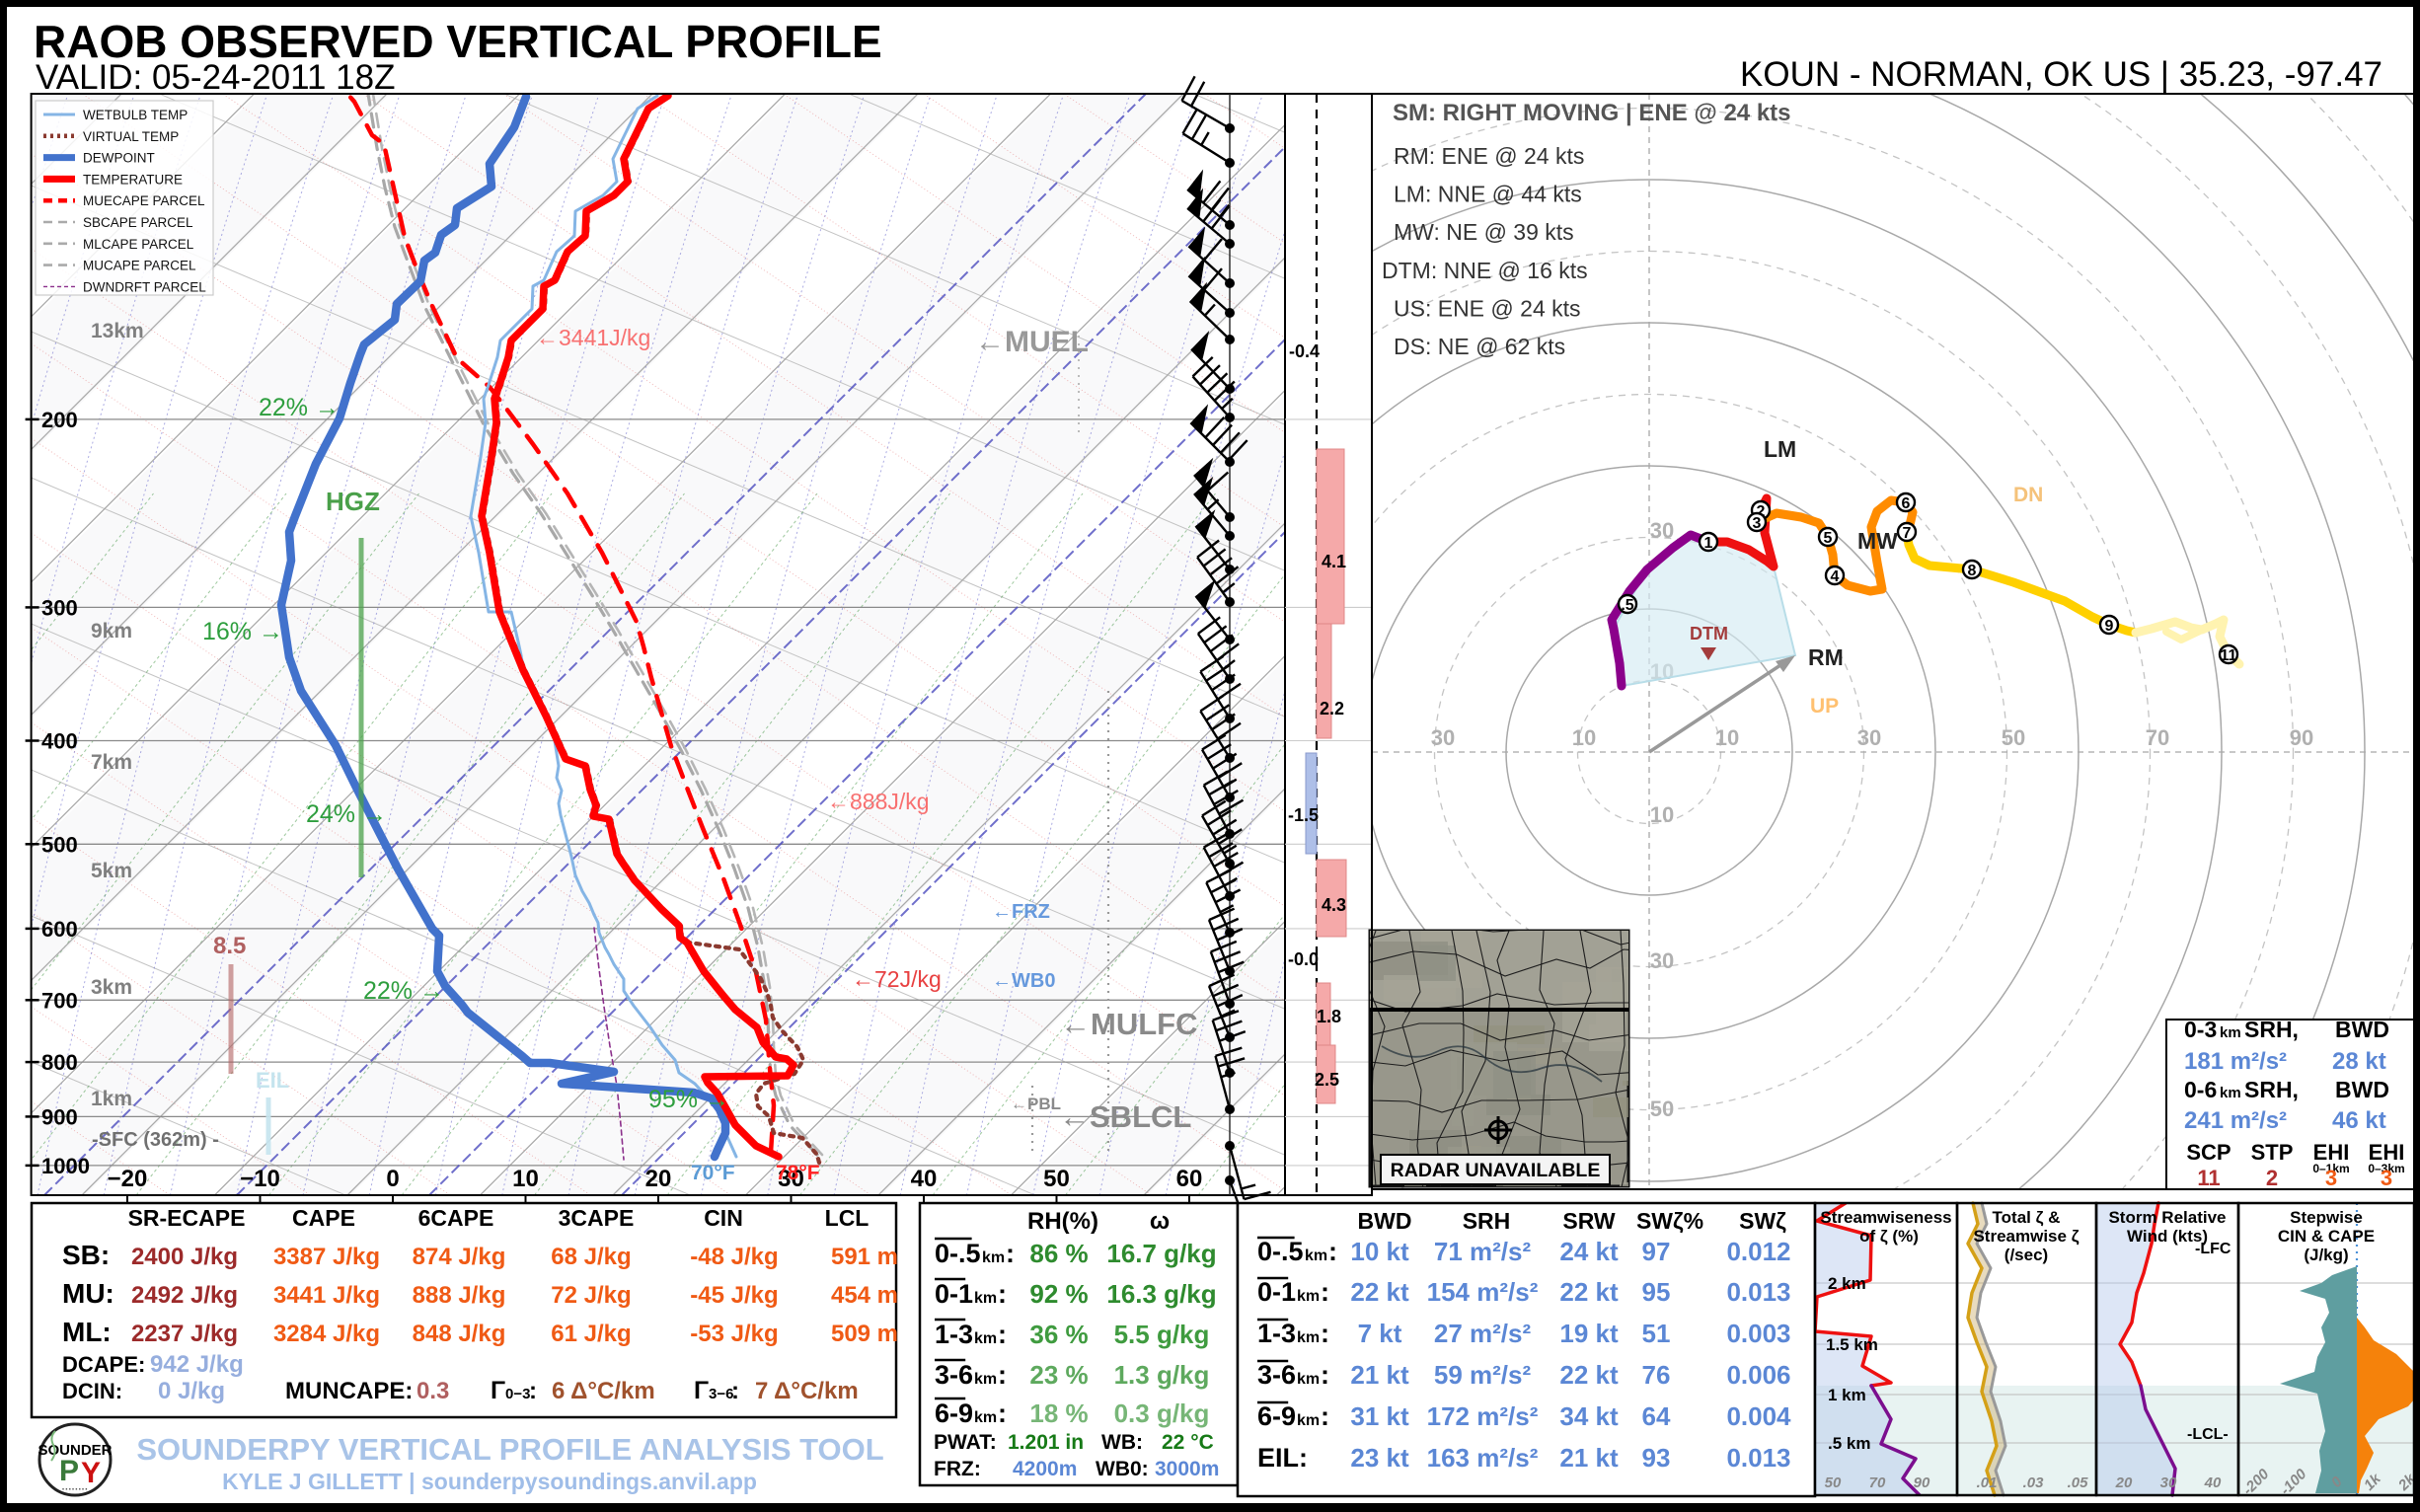  I want to click on svg-text: ←PBL, so click(1036, 1104).